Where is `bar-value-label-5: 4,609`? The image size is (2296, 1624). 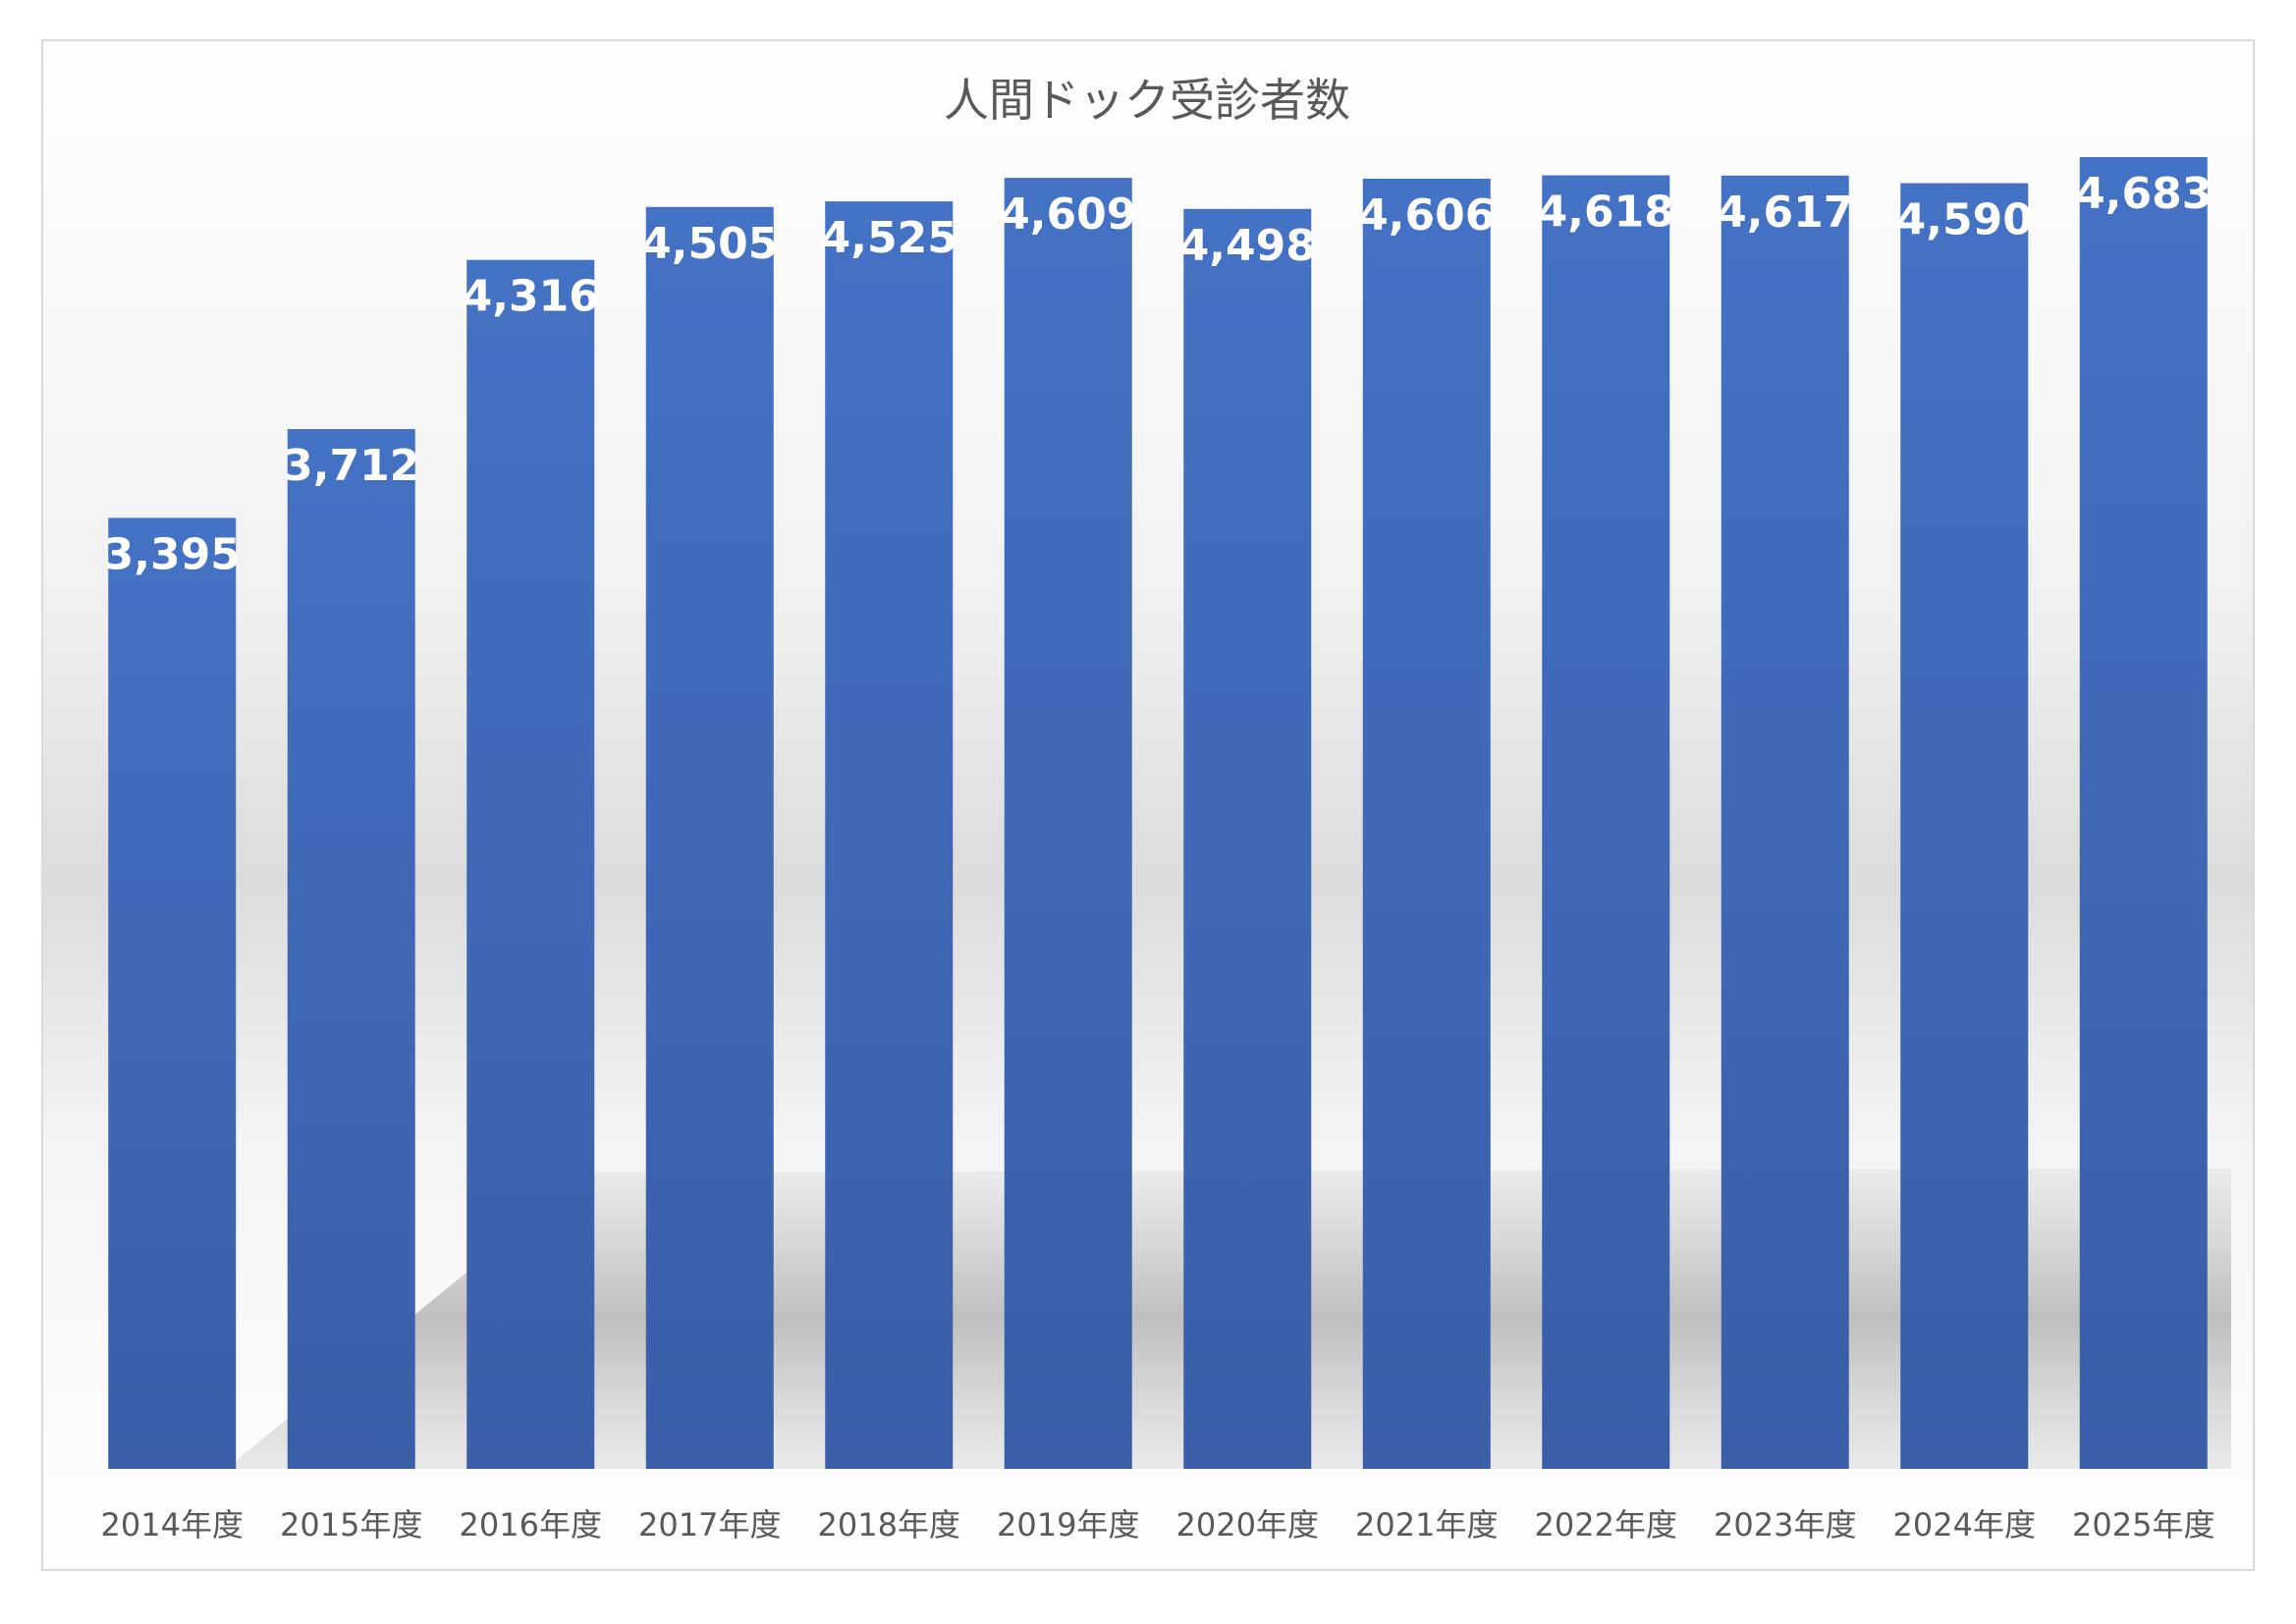 bar-value-label-5: 4,609 is located at coordinates (1068, 214).